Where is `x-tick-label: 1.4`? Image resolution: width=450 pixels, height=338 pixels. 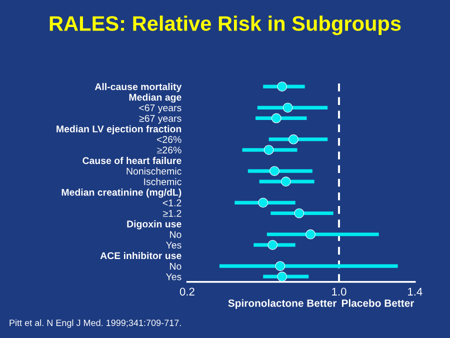 x-tick-label: 1.4 is located at coordinates (415, 292).